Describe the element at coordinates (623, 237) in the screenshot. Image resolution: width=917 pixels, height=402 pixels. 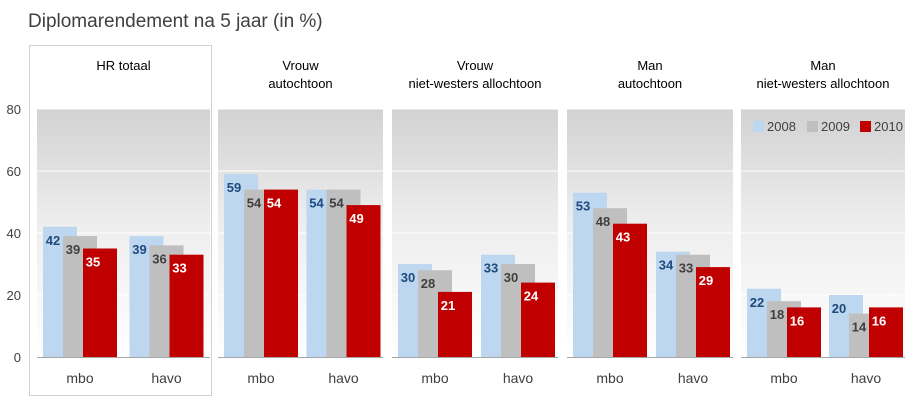
I see `data-label-2010: 43` at that location.